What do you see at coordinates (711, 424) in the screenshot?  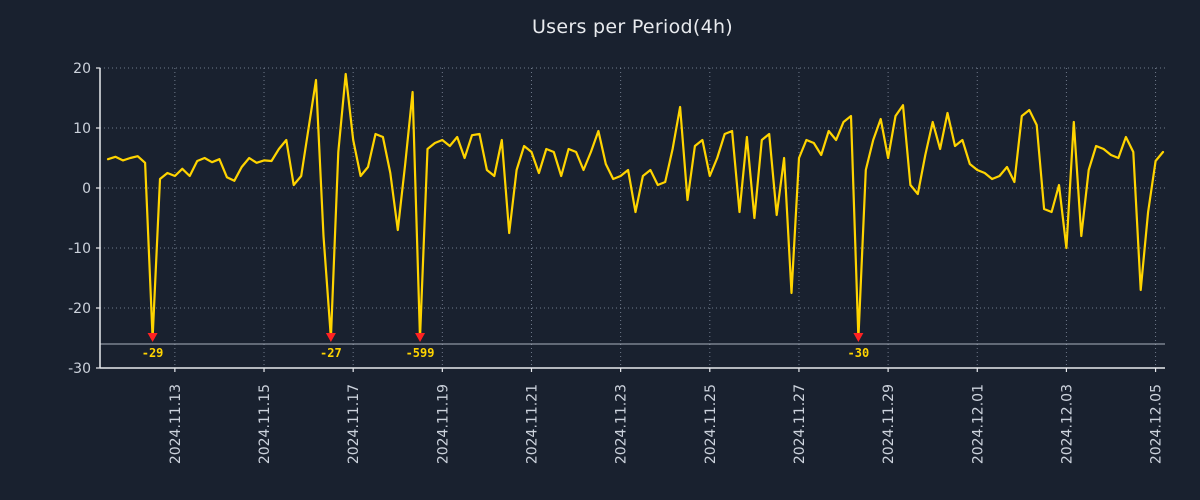 I see `x-tick-label: 2024.11.25` at bounding box center [711, 424].